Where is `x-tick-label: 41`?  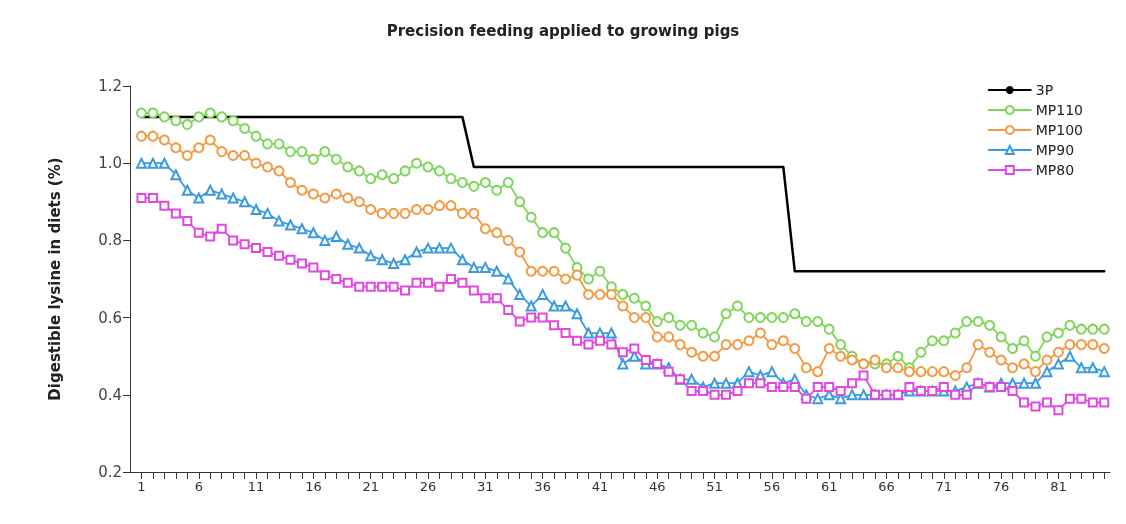 x-tick-label: 41 is located at coordinates (600, 486).